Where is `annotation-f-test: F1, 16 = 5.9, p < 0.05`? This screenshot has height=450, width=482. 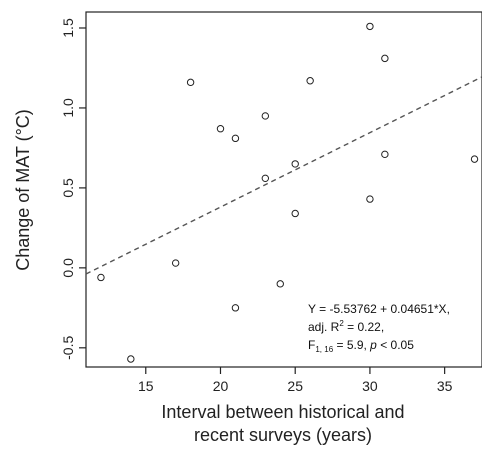 annotation-f-test: F1, 16 = 5.9, p < 0.05 is located at coordinates (361, 346).